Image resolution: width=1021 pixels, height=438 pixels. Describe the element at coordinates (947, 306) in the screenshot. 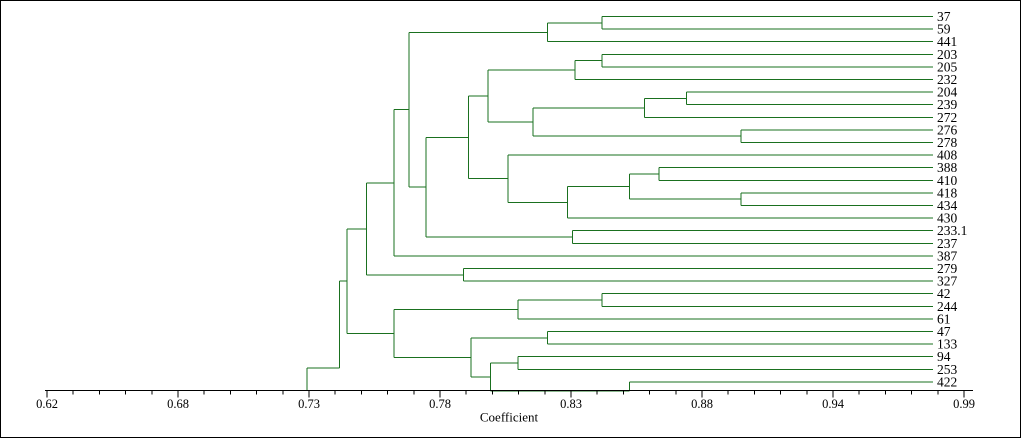

I see `leaf-label: 244` at that location.